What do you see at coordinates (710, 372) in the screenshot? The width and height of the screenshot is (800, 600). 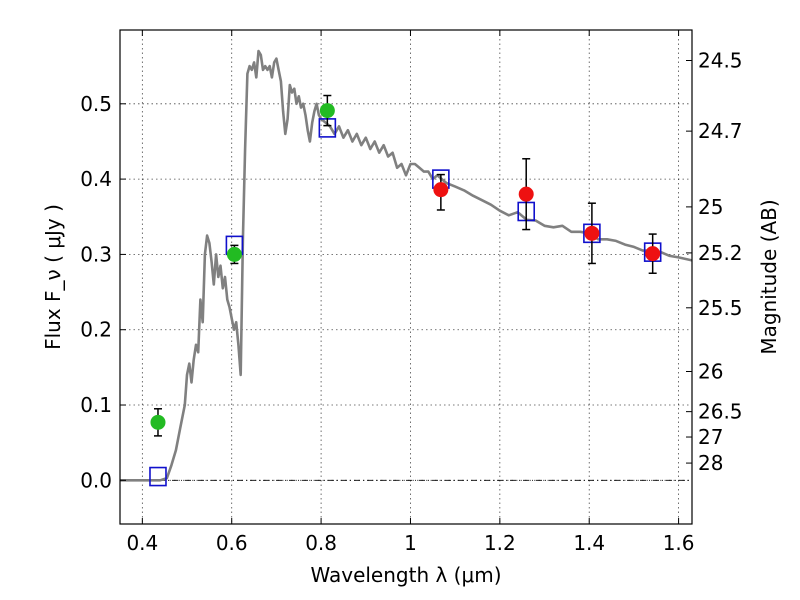 I see `right-tick-label: 26` at bounding box center [710, 372].